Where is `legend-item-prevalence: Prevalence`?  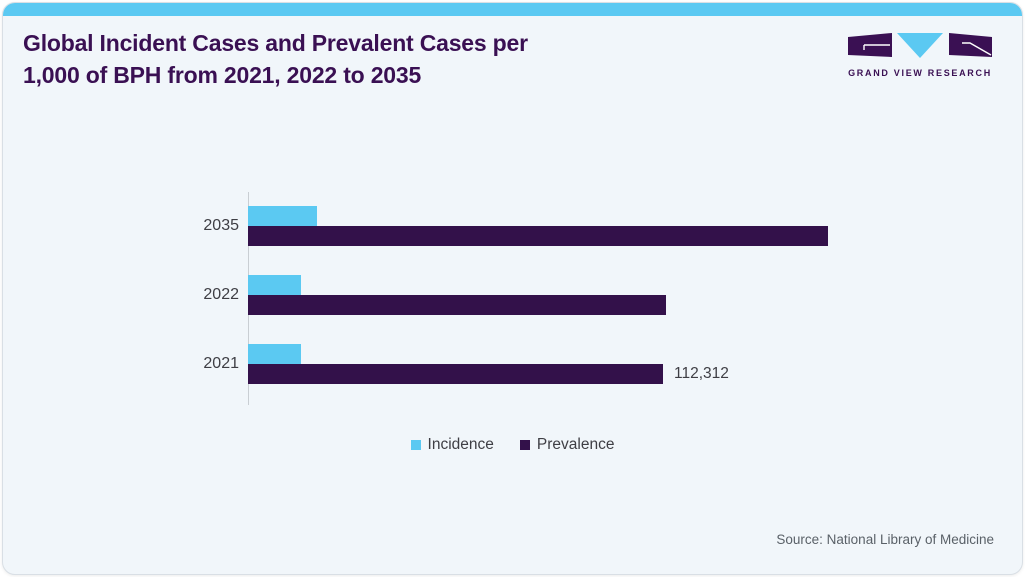
legend-item-prevalence: Prevalence is located at coordinates (567, 445).